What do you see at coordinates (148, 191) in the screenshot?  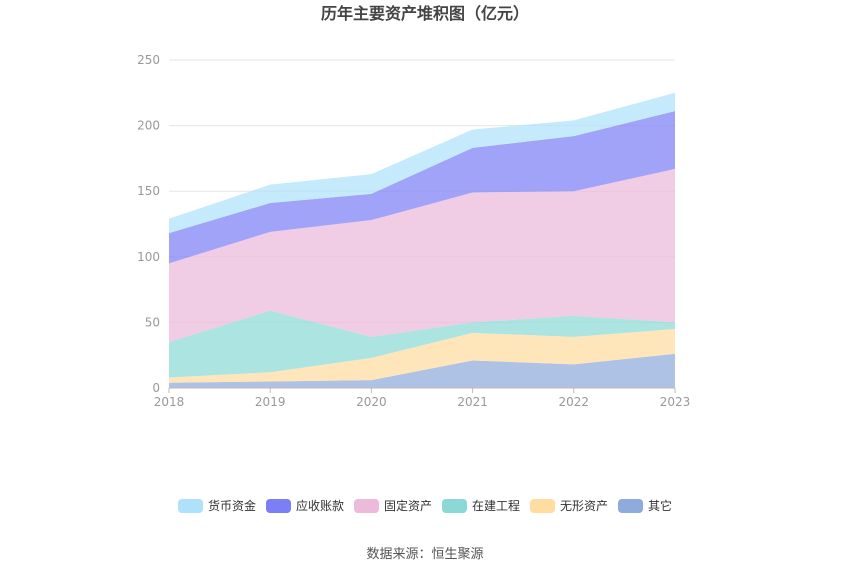 I see `y-tick-label-150: 150` at bounding box center [148, 191].